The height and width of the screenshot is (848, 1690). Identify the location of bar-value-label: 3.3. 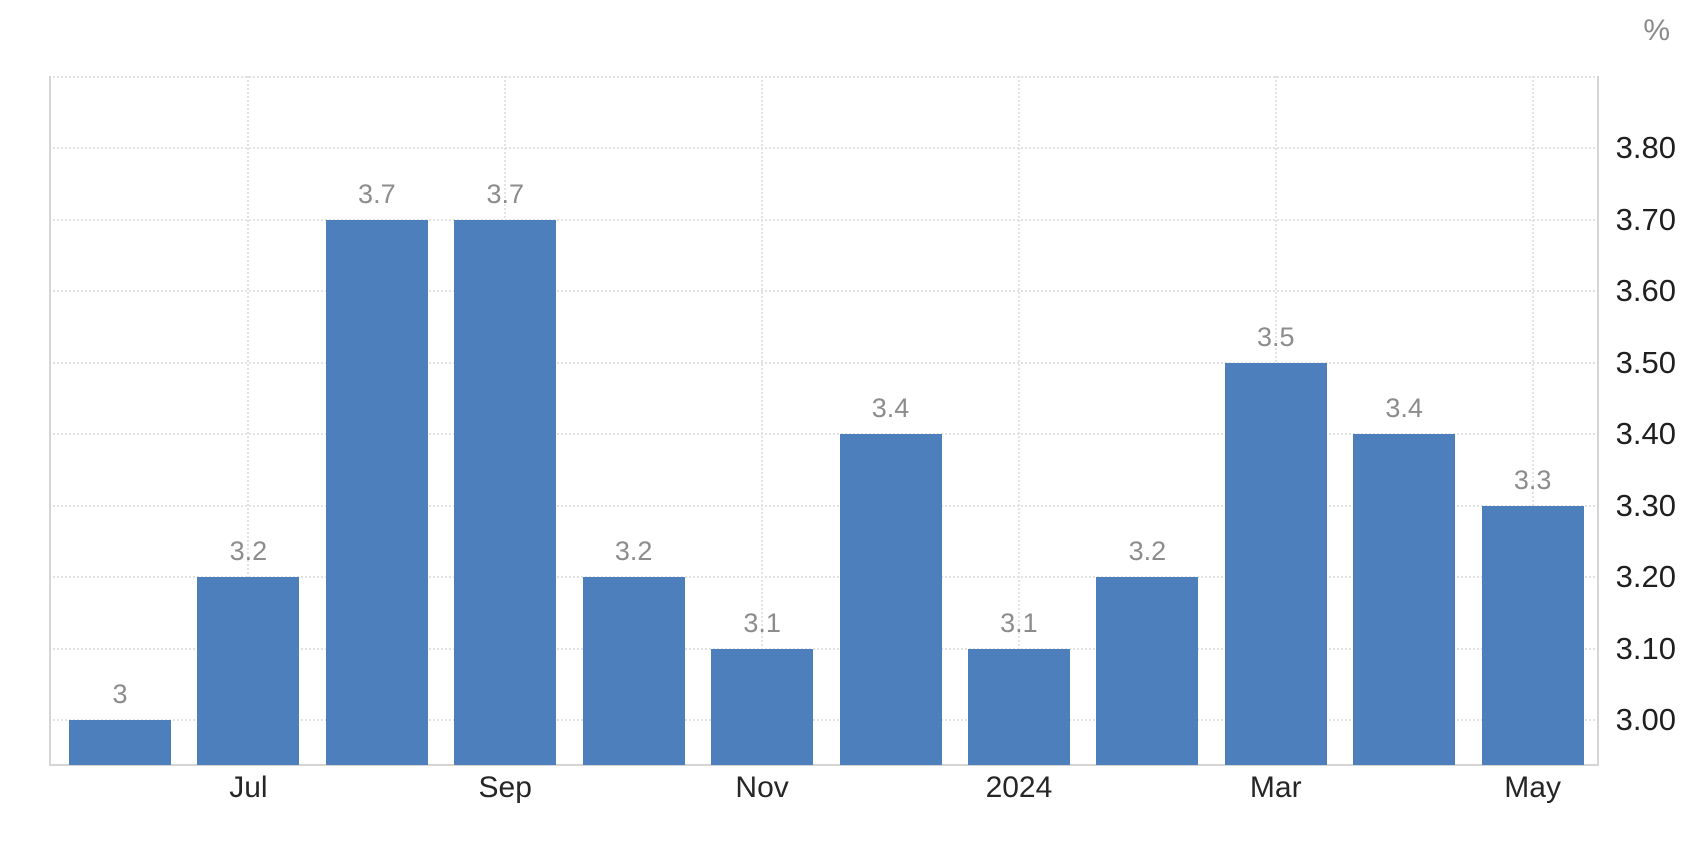
(1532, 479).